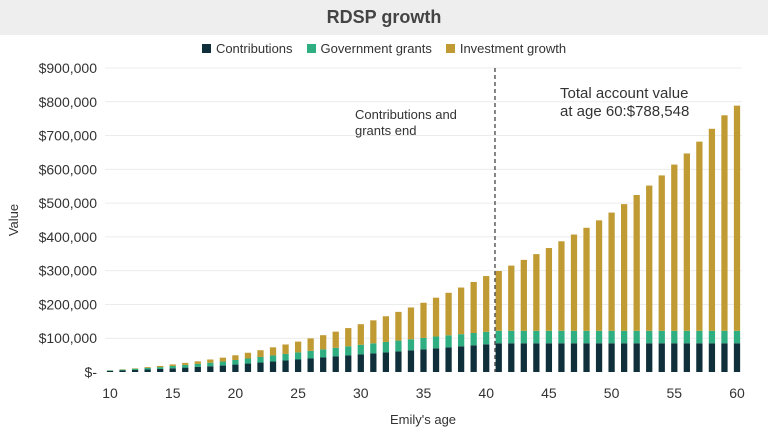 The image size is (768, 431). Describe the element at coordinates (513, 48) in the screenshot. I see `legend-label-investment-growth: Investment growth` at that location.